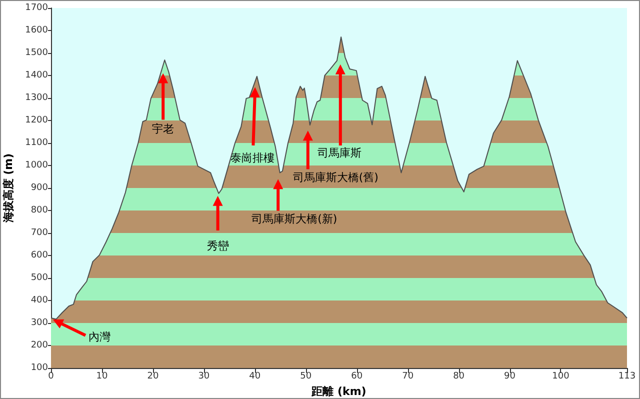  What do you see at coordinates (357, 377) in the screenshot?
I see `x-tick-label: 60` at bounding box center [357, 377].